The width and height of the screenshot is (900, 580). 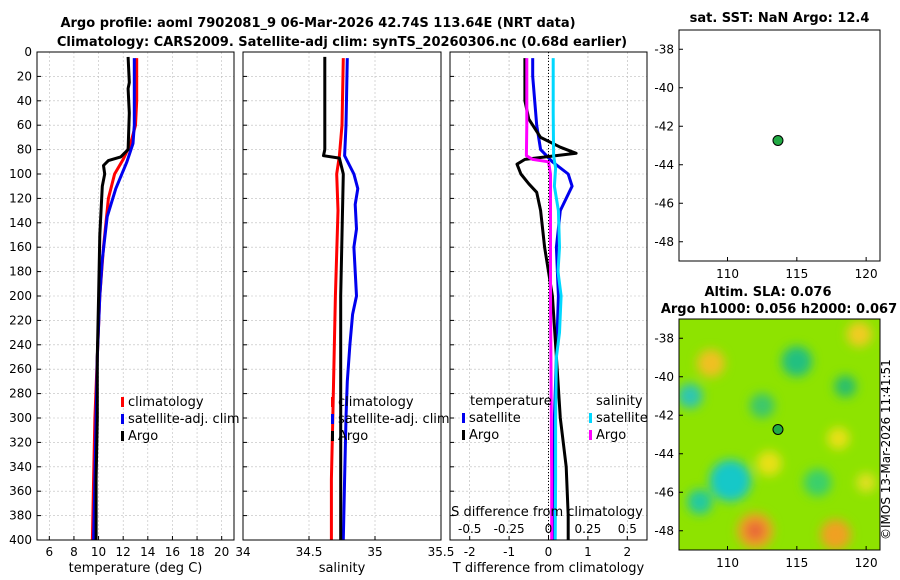 I want to click on sst_map-ytick-label: -44, so click(x=664, y=165).